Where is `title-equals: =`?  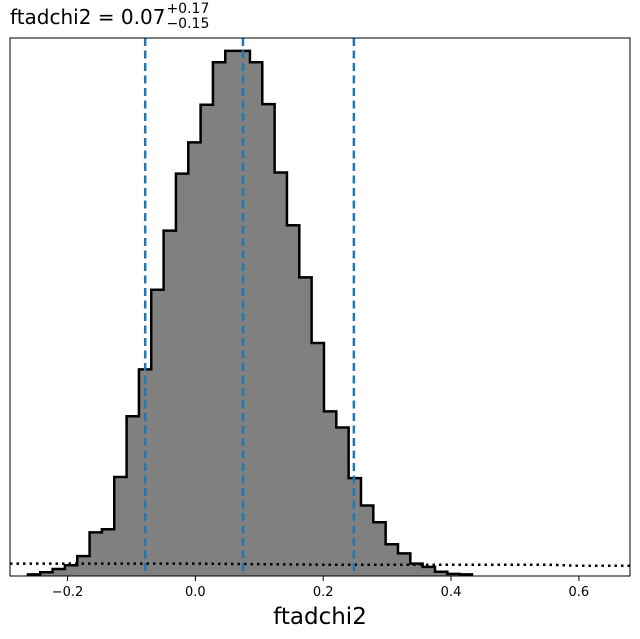
title-equals: = is located at coordinates (105, 17).